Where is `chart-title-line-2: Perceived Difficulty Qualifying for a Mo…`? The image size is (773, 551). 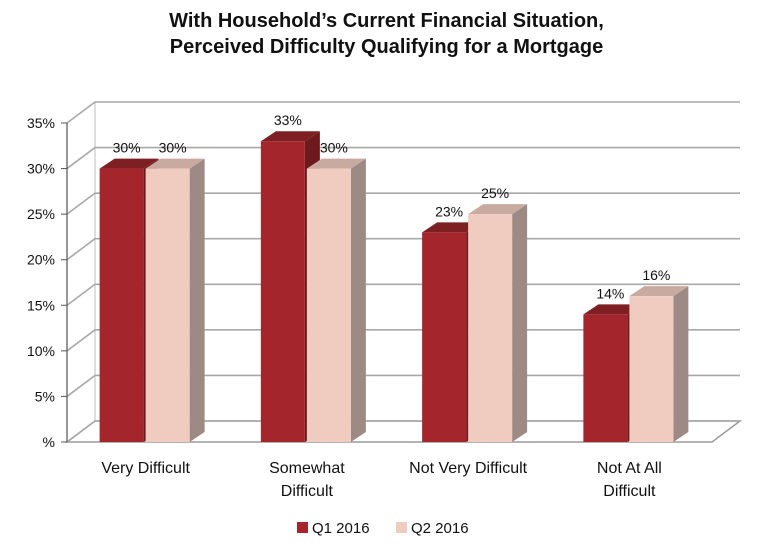
chart-title-line-2: Perceived Difficulty Qualifying for a Mo… is located at coordinates (386, 47).